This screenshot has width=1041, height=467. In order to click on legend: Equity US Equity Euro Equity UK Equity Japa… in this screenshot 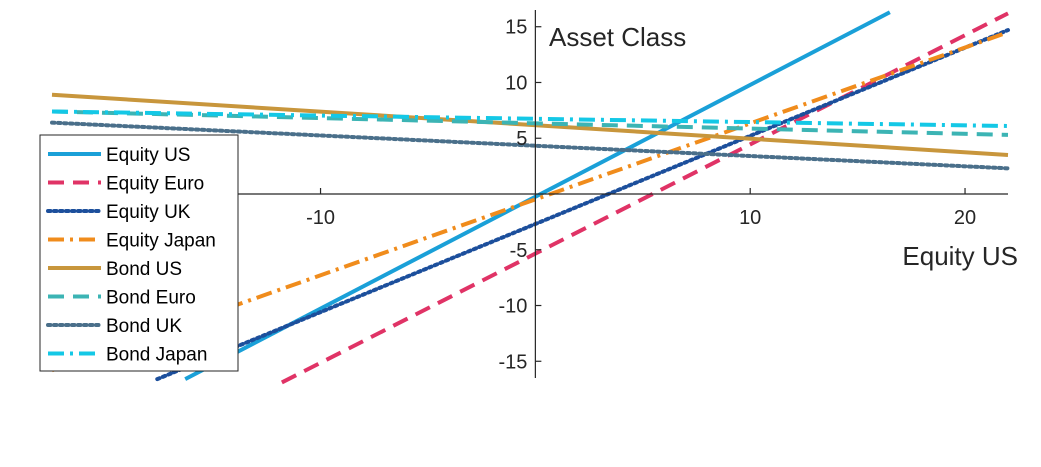, I will do `click(139, 253)`.